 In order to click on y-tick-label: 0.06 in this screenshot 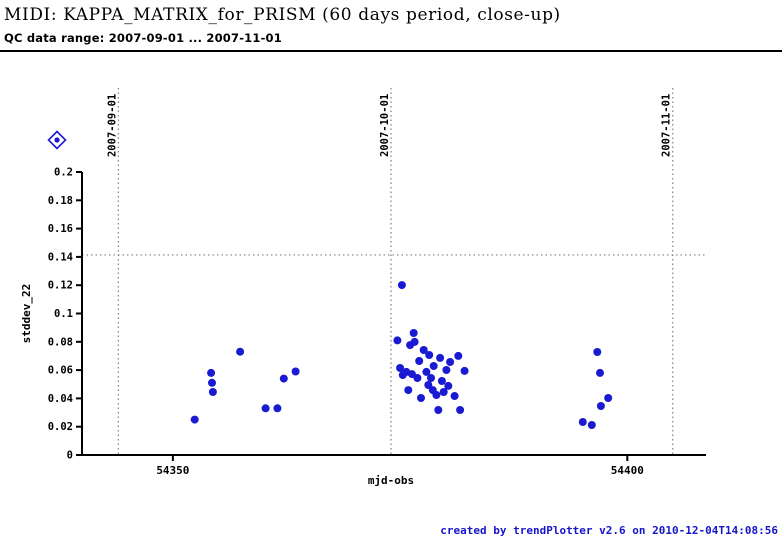, I will do `click(60, 371)`.